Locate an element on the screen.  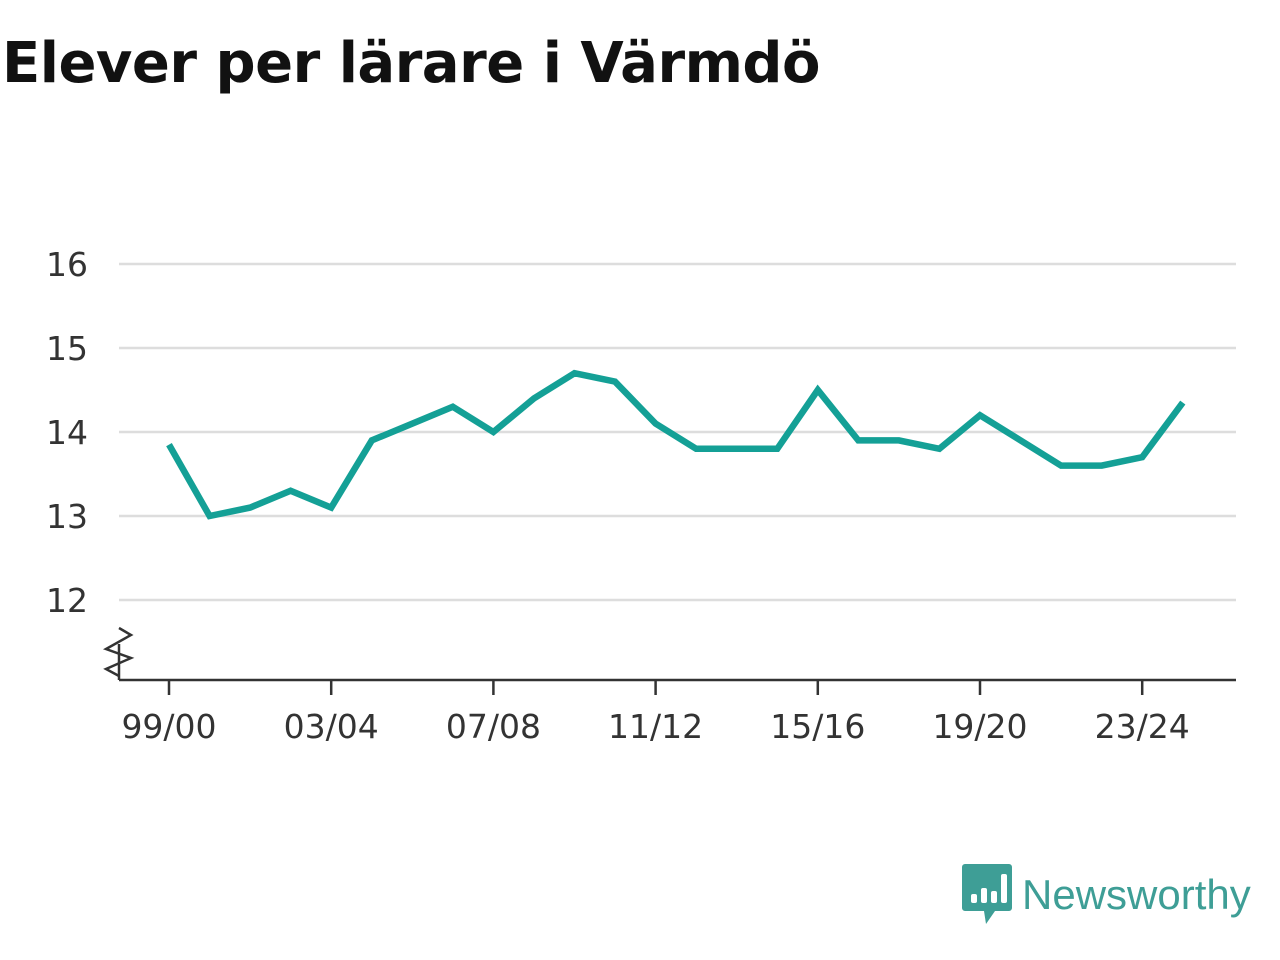
x-tick-label-07-08: 07/08 is located at coordinates (493, 726).